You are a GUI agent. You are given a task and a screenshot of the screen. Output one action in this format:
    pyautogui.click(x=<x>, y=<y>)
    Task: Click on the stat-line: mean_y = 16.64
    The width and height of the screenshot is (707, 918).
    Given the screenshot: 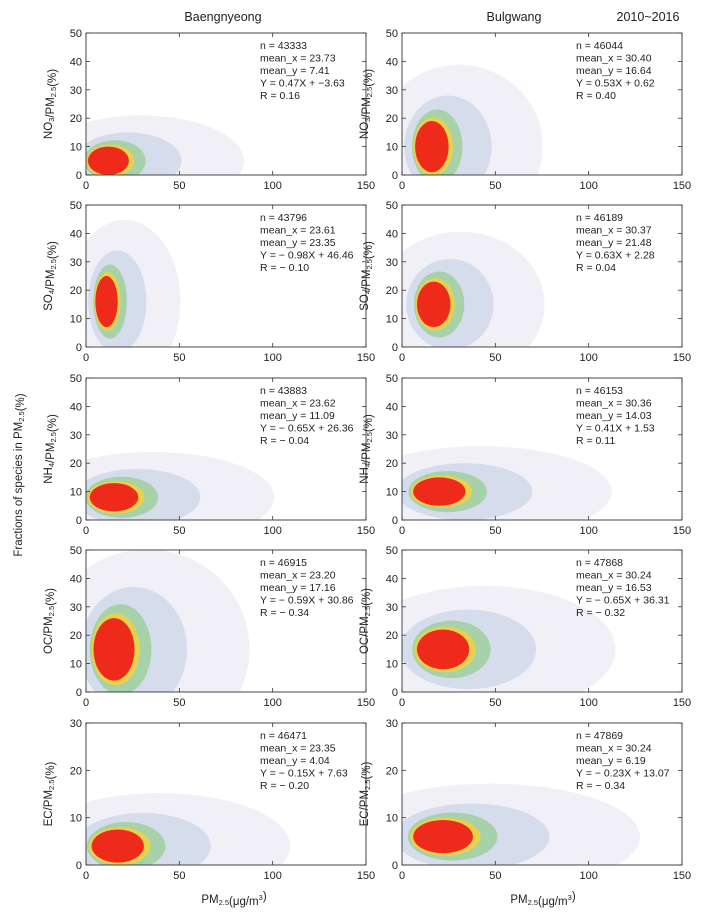 What is the action you would take?
    pyautogui.click(x=614, y=71)
    